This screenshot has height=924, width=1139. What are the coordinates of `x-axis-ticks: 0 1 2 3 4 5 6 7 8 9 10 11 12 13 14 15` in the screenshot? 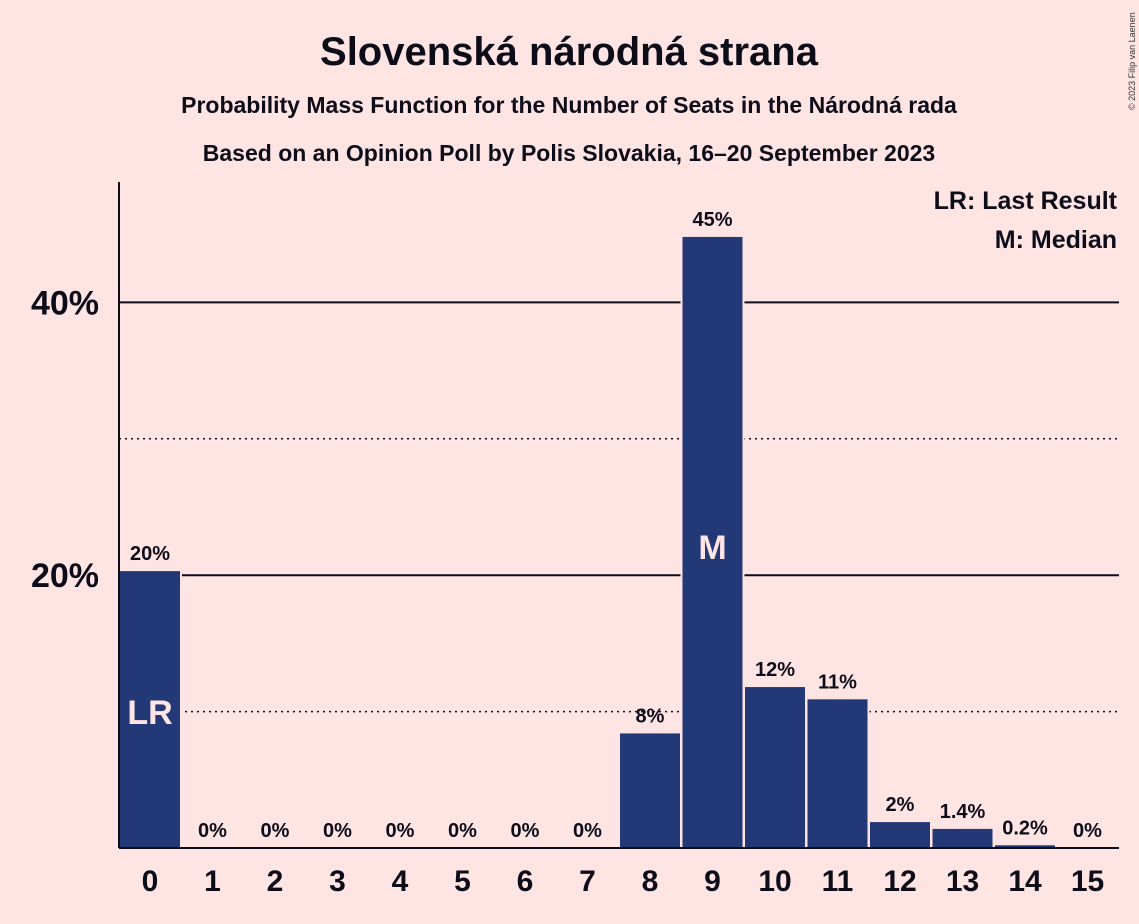 It's located at (623, 881).